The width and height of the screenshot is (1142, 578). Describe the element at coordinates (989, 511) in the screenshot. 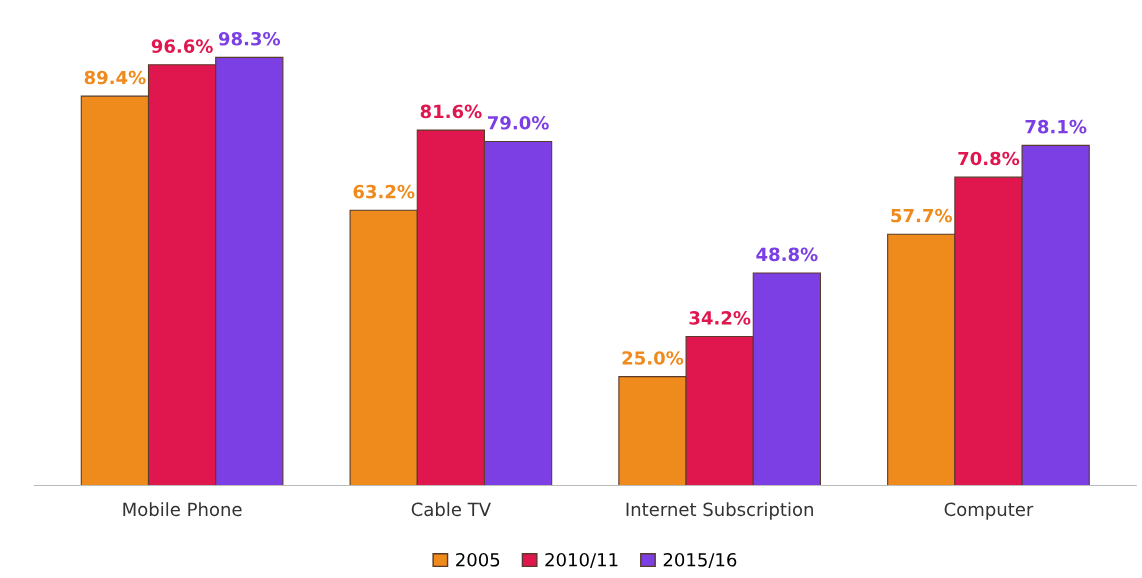

I see `x-tick-label: Computer` at that location.